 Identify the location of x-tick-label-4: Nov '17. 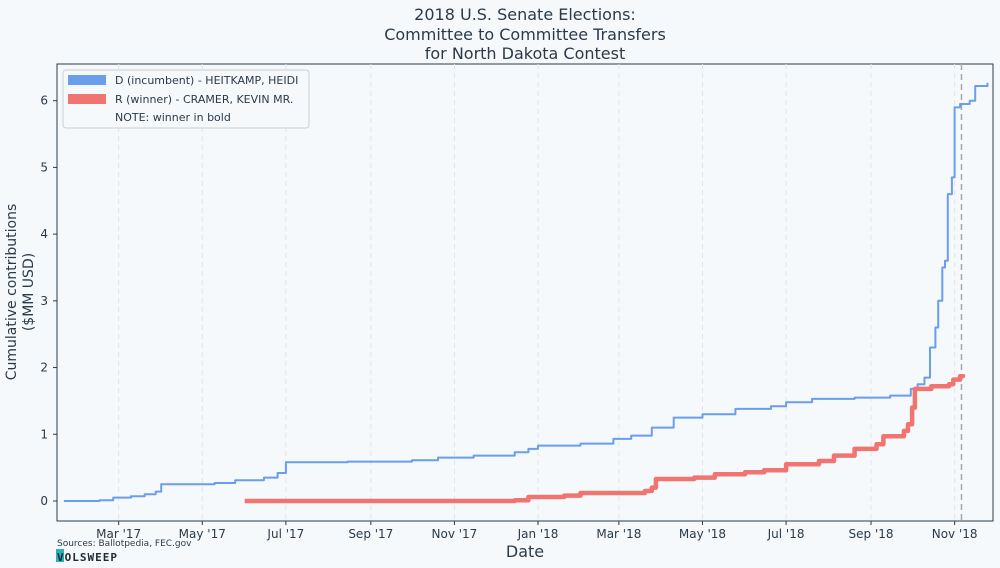
(455, 534).